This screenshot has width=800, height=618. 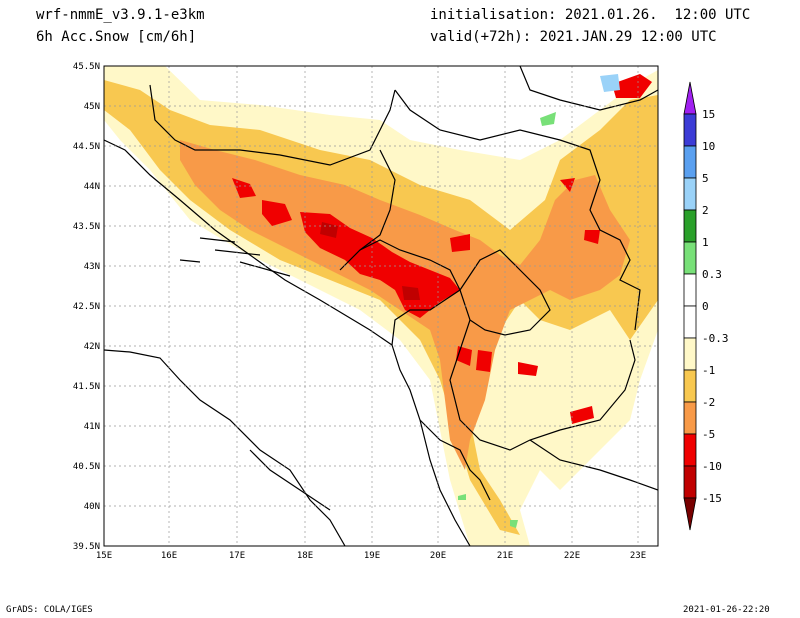 What do you see at coordinates (712, 498) in the screenshot?
I see `colorbar-label: -15` at bounding box center [712, 498].